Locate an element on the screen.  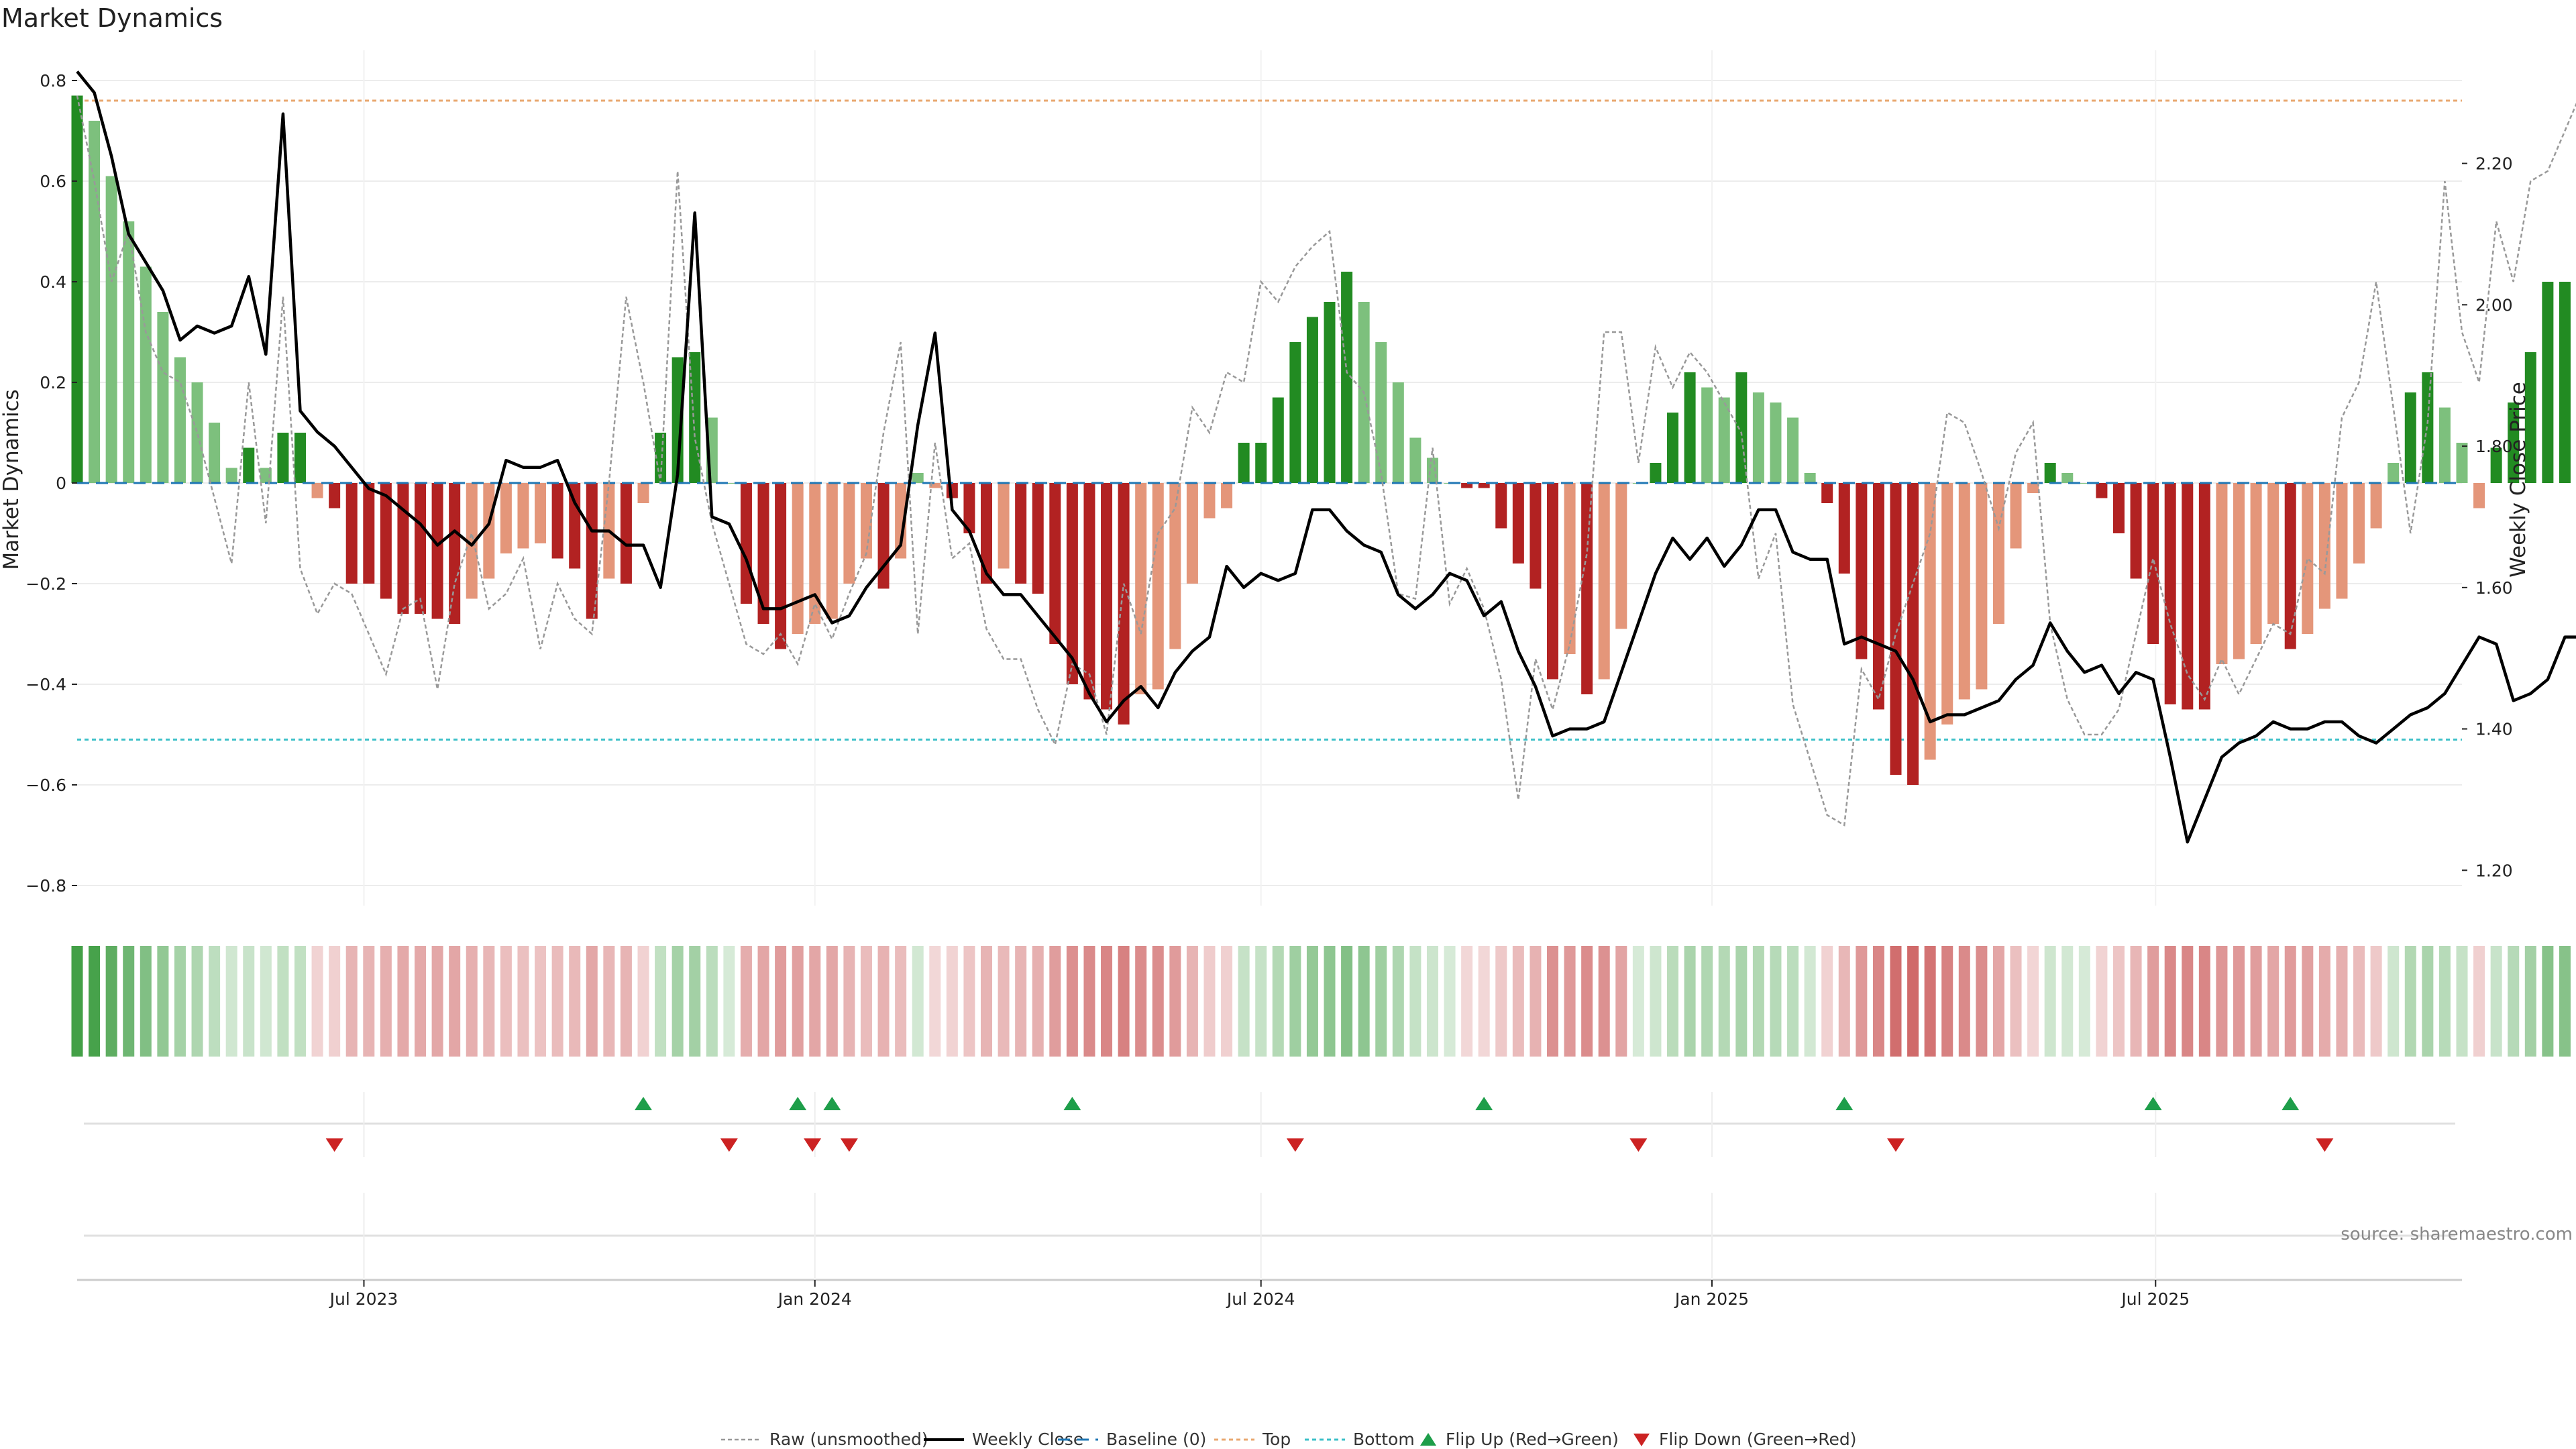
heat-strip is located at coordinates (1321, 1001).